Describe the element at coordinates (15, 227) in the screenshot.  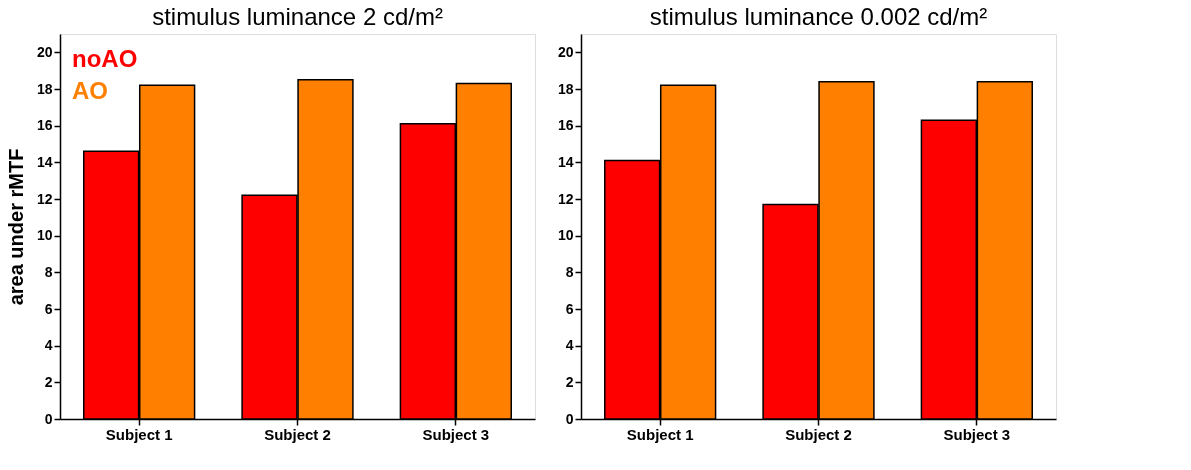
I see `y-axis-title: area under rMTF` at that location.